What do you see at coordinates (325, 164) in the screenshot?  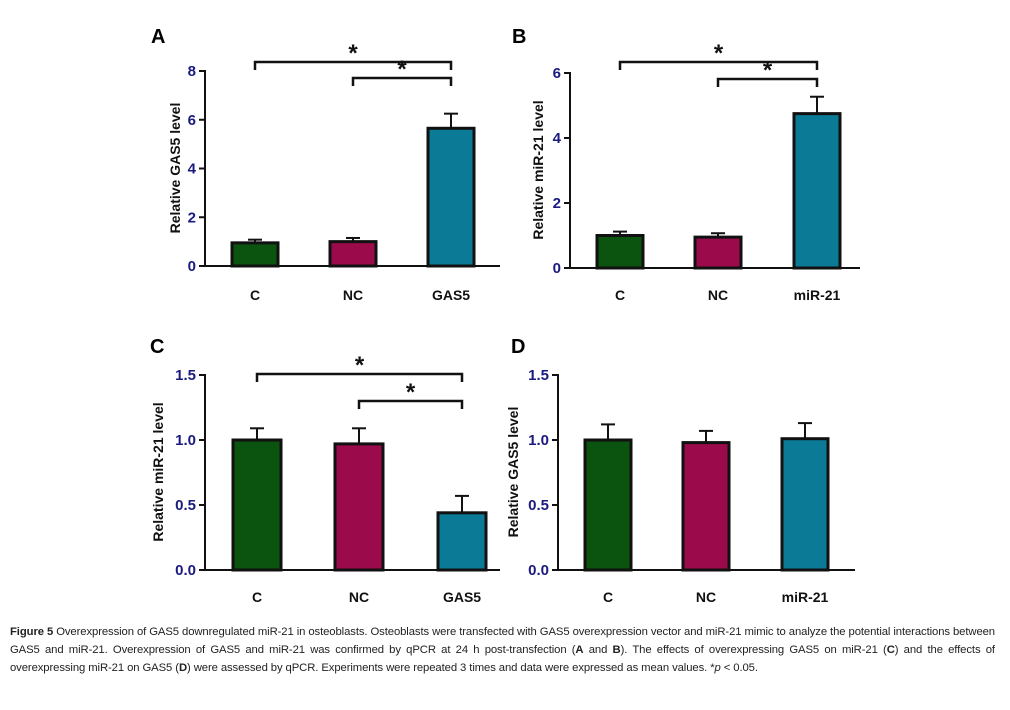 I see `chart-panel-a: A C NC GAS5 0 2 4 6 8 Relative GAS5 level * *` at bounding box center [325, 164].